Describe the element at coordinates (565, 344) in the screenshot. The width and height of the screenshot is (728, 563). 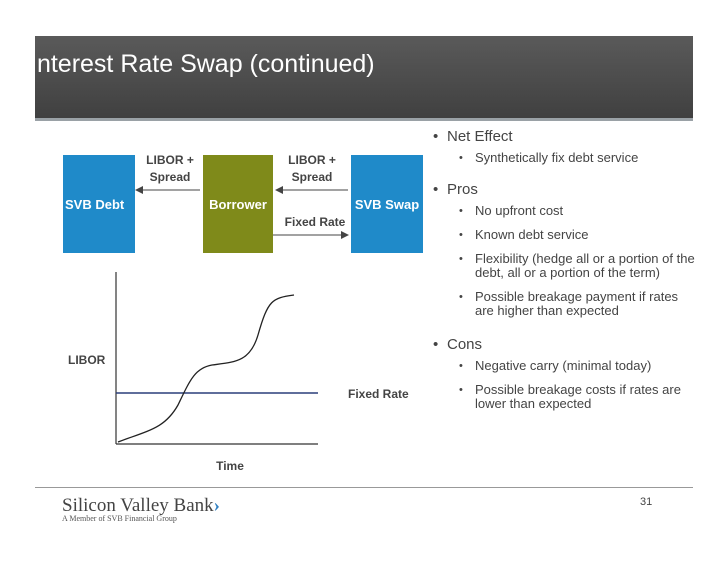
I see `bullet-cons: Cons` at that location.